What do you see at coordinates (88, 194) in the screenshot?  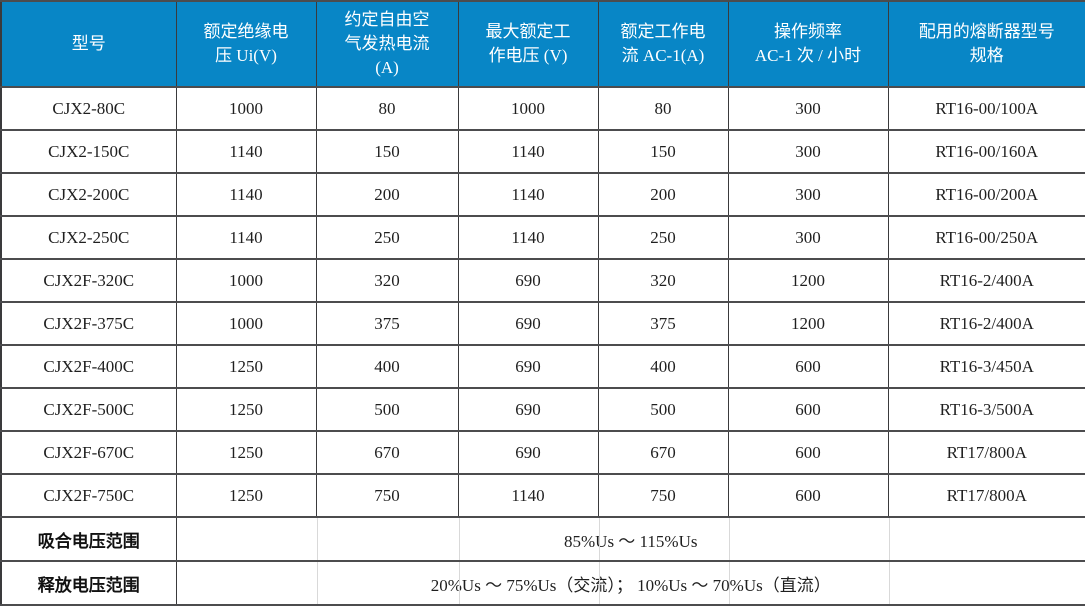 I see `model-cell: CJX2-200C` at bounding box center [88, 194].